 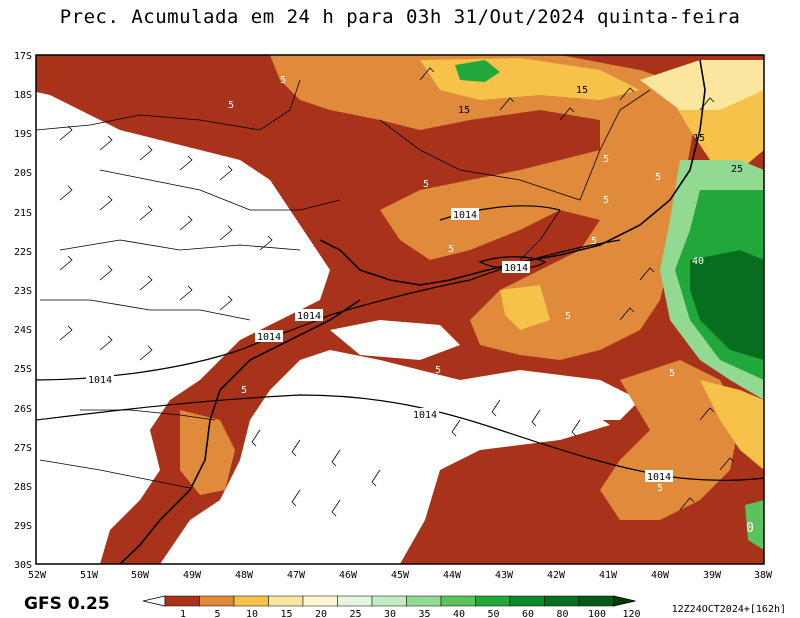 What do you see at coordinates (452, 575) in the screenshot?
I see `longitude-label: 44W` at bounding box center [452, 575].